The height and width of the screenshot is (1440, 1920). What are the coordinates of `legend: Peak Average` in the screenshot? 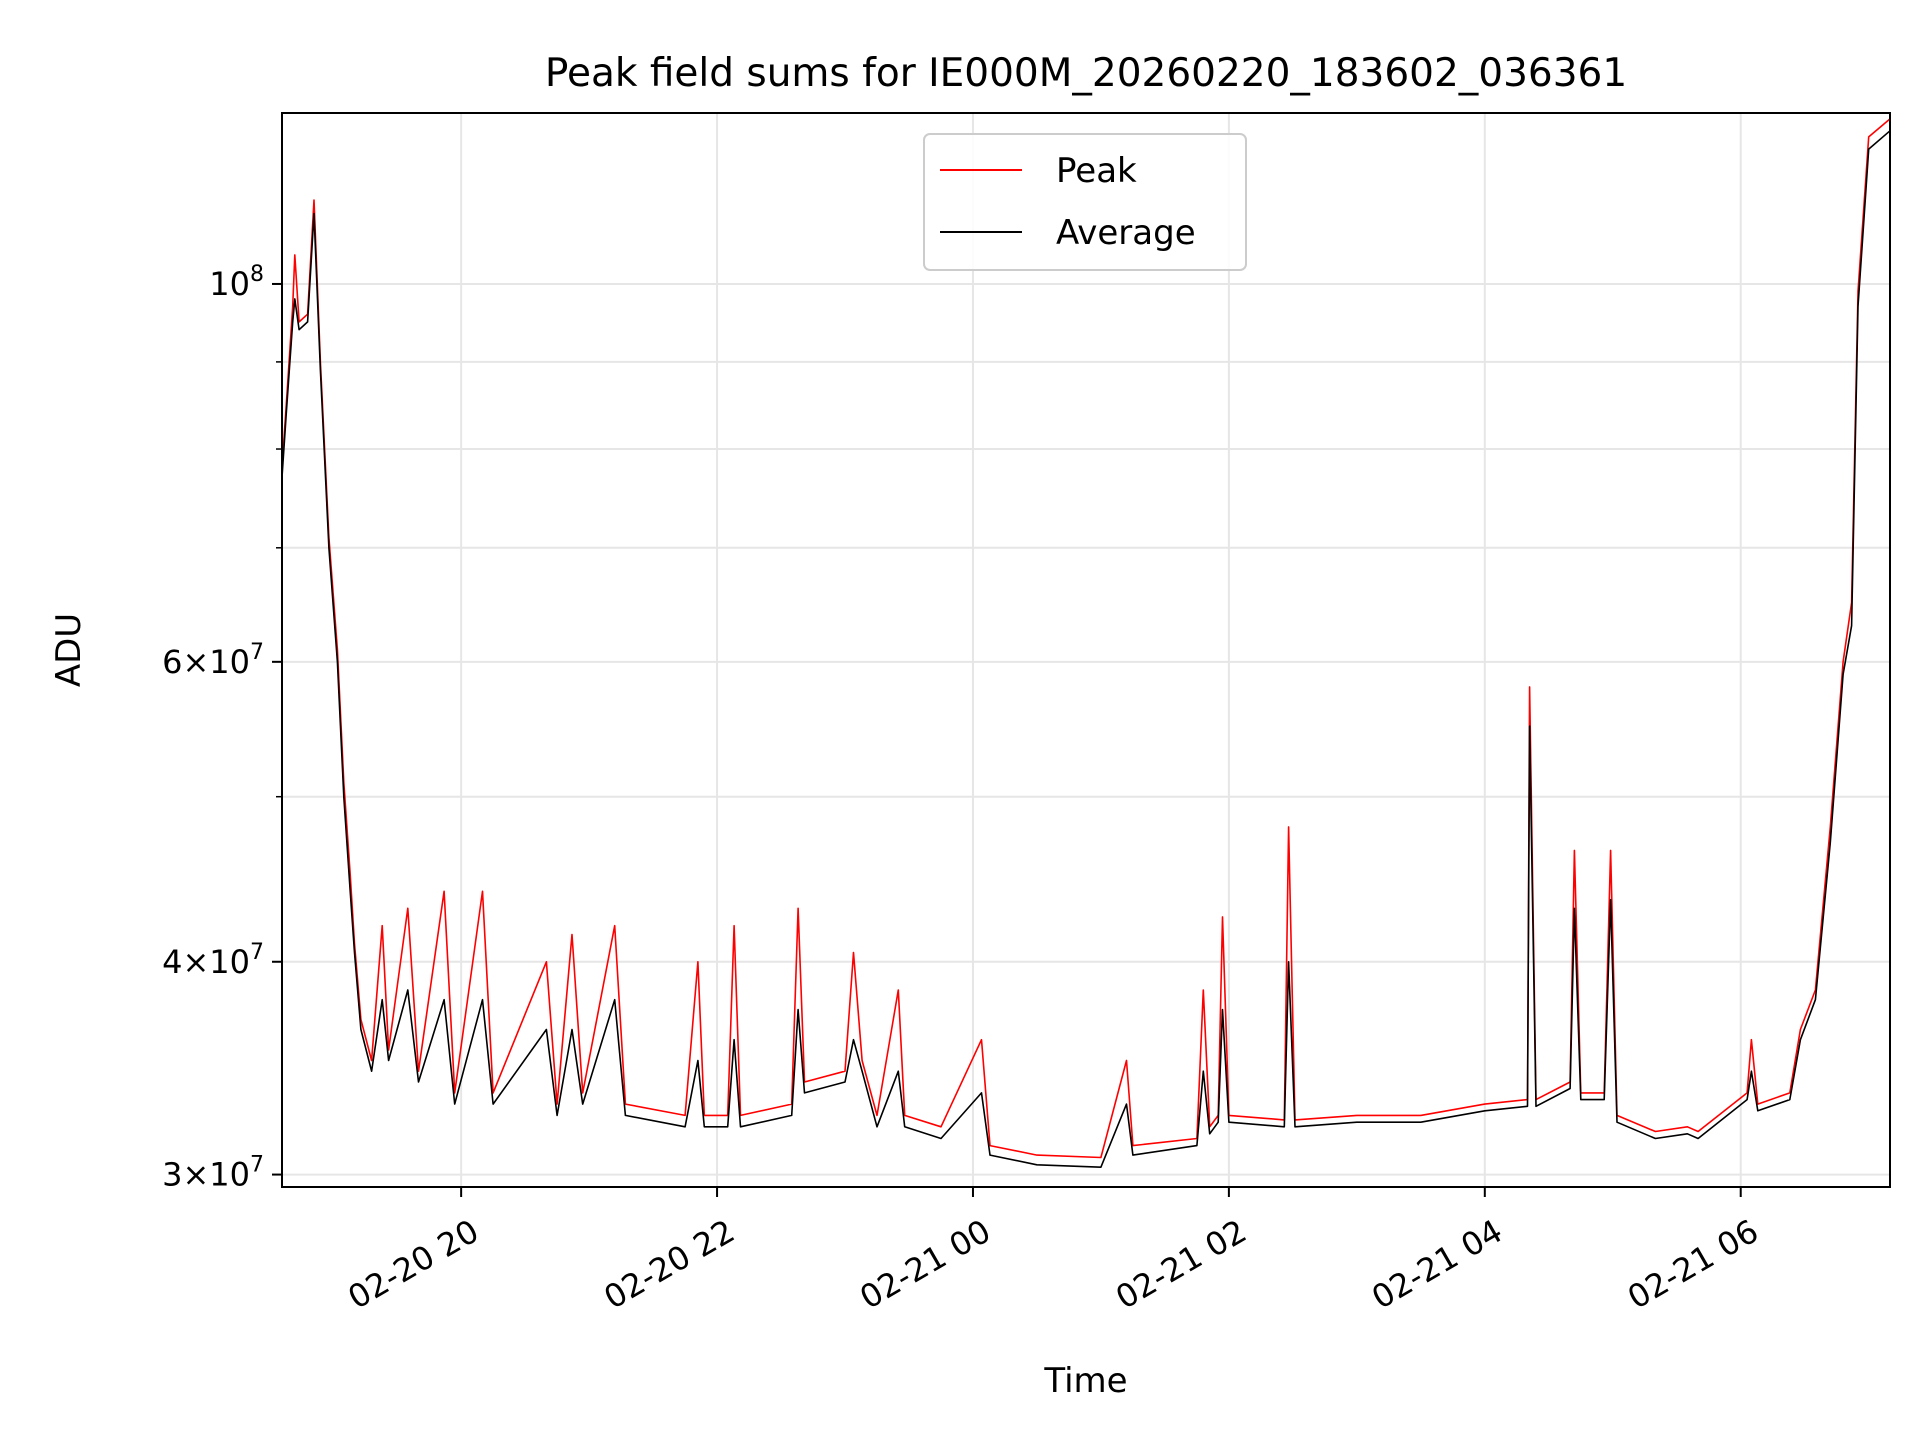 It's located at (1085, 202).